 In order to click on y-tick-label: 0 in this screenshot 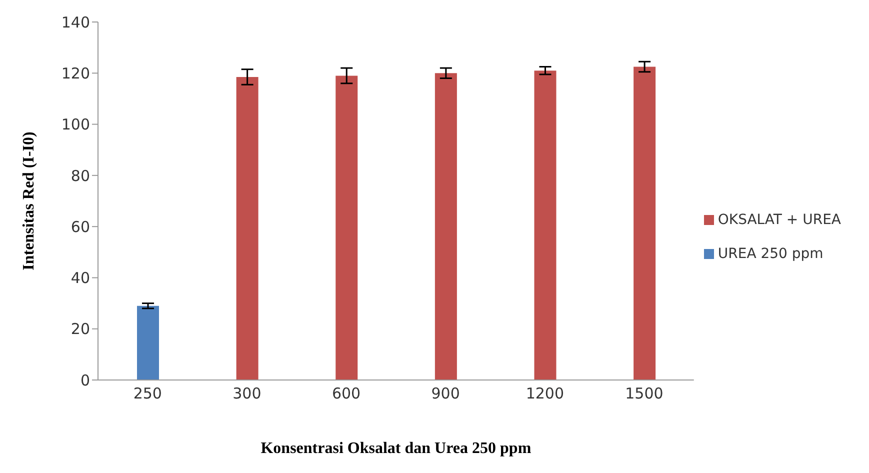, I will do `click(85, 380)`.